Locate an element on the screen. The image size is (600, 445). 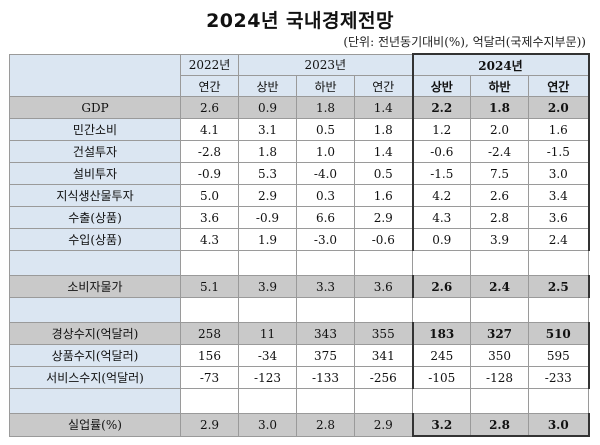
table-row: 설비투자 -0.9 5.3 -4.0 0.5 -1.5 7.5 3.0 is located at coordinates (299, 173).